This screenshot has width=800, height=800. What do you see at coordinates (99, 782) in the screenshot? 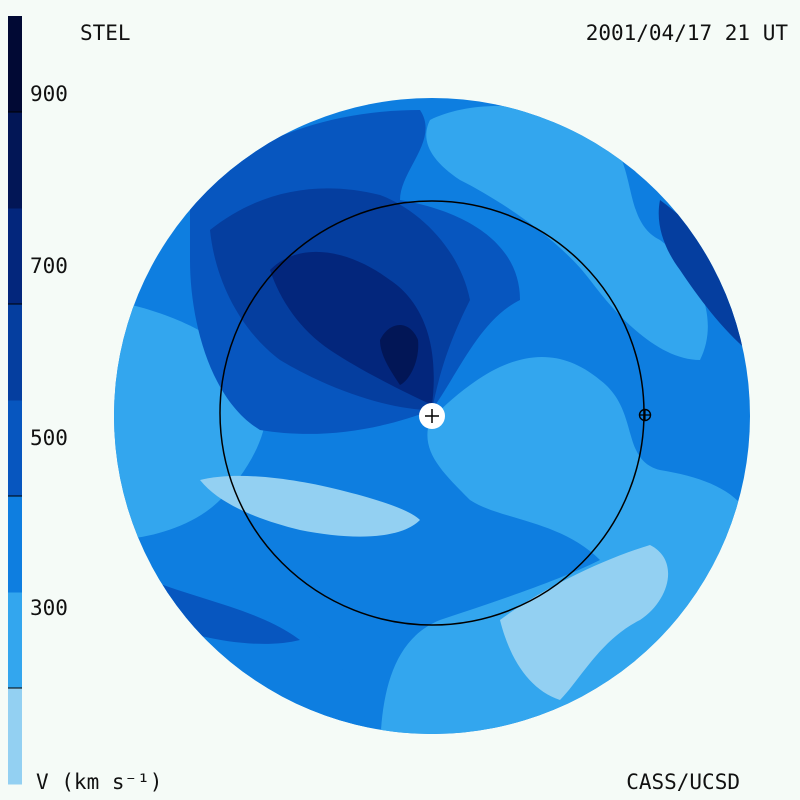
I see `units-label: V (km s⁻¹)` at bounding box center [99, 782].